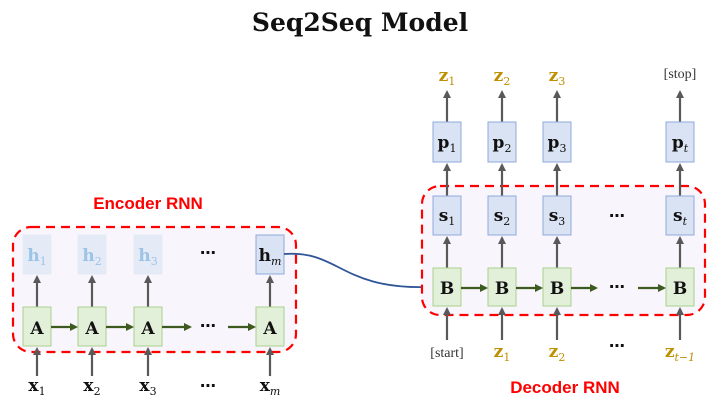 The image size is (720, 406). What do you see at coordinates (680, 353) in the screenshot?
I see `decoder-input-label: zt−1` at bounding box center [680, 353].